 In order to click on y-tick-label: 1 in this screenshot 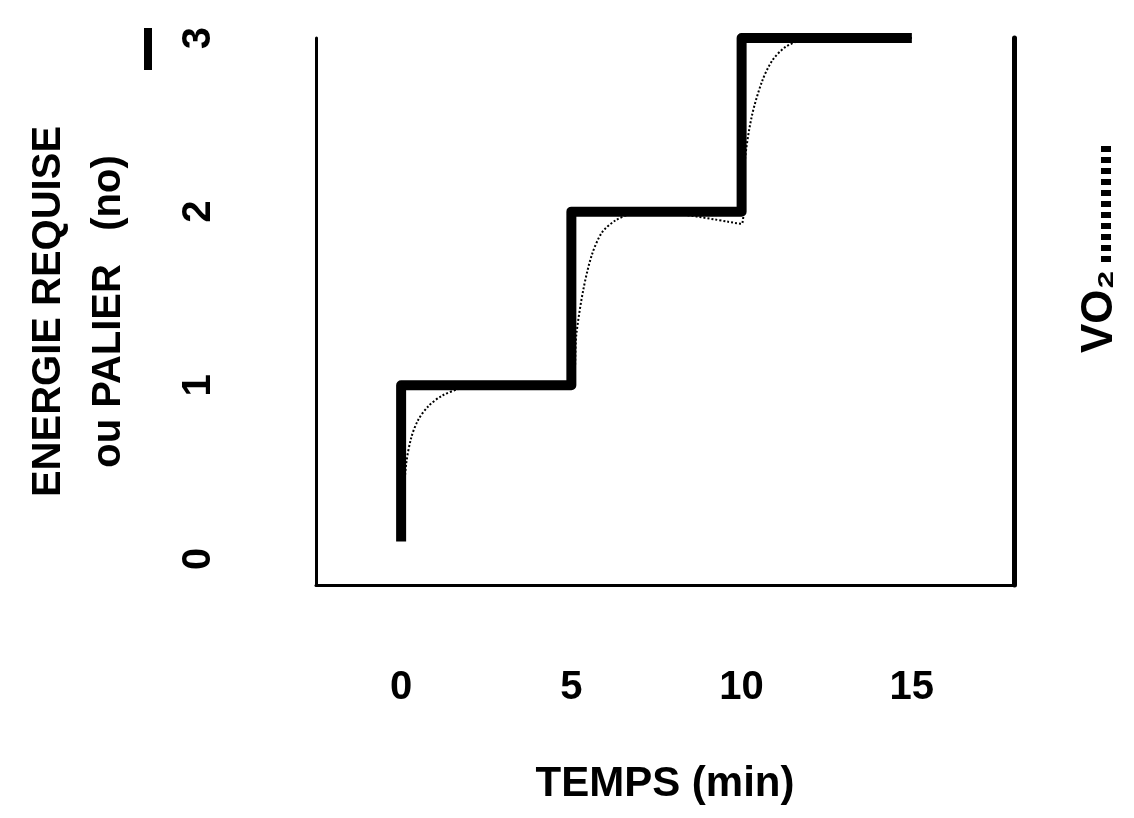, I will do `click(196, 385)`.